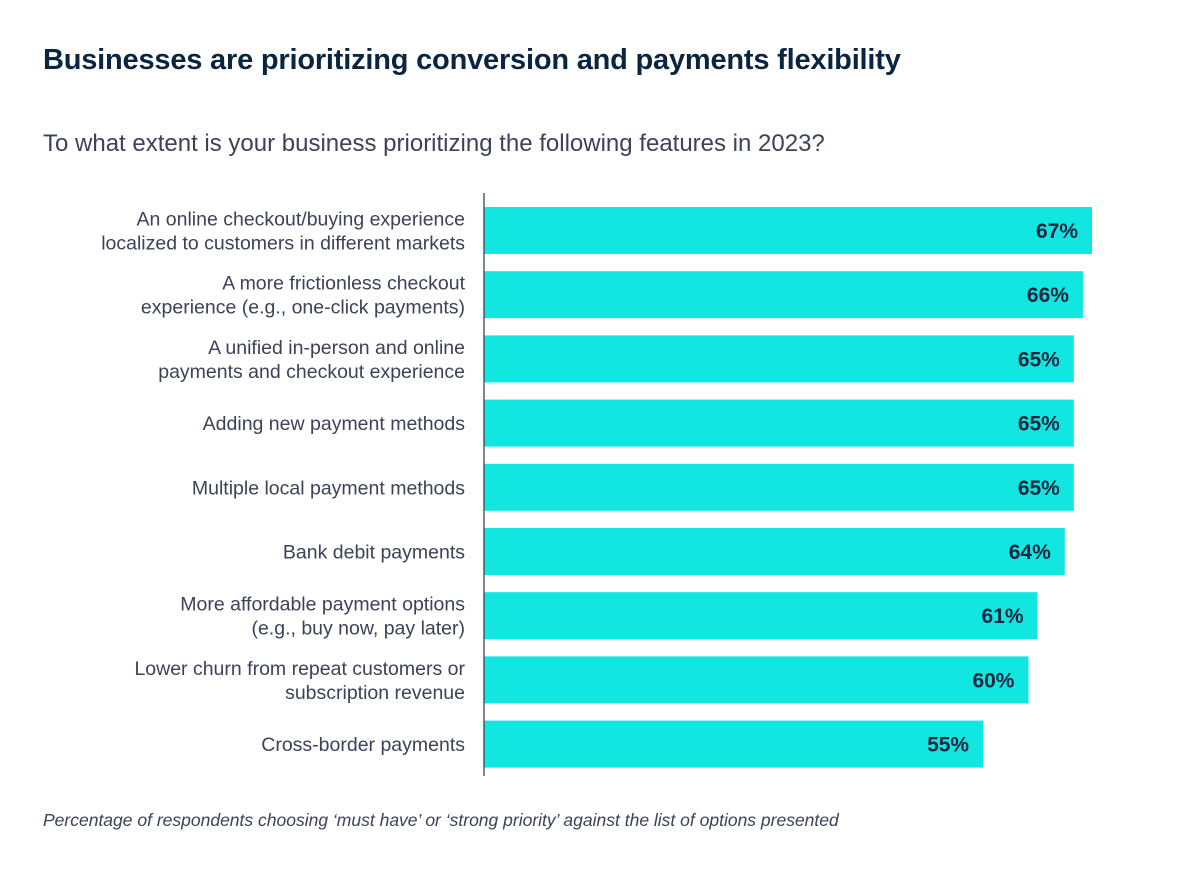 This screenshot has width=1200, height=885. What do you see at coordinates (1030, 552) in the screenshot?
I see `value-label: 64%` at bounding box center [1030, 552].